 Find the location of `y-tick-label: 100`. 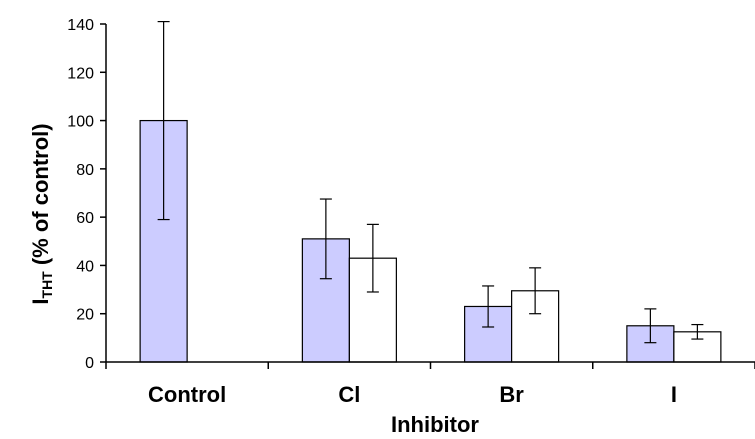

y-tick-label: 100 is located at coordinates (80, 122).